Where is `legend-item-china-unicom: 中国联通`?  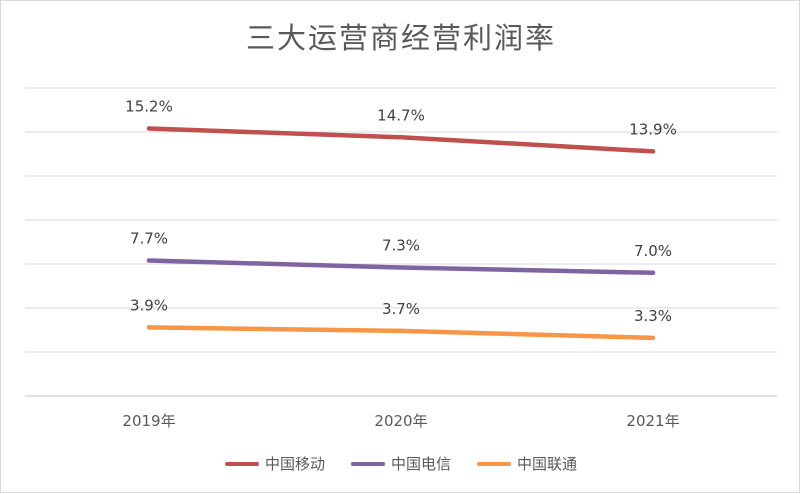
legend-item-china-unicom: 中国联通 is located at coordinates (527, 463).